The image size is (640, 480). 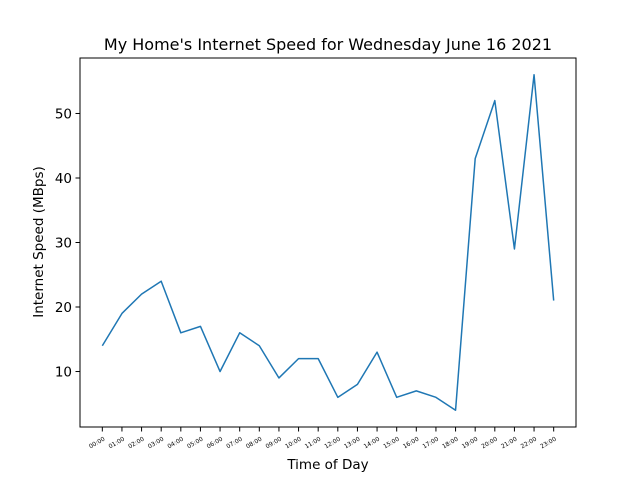 I want to click on y-axis-label: Internet Speed (MBps), so click(x=39, y=242).